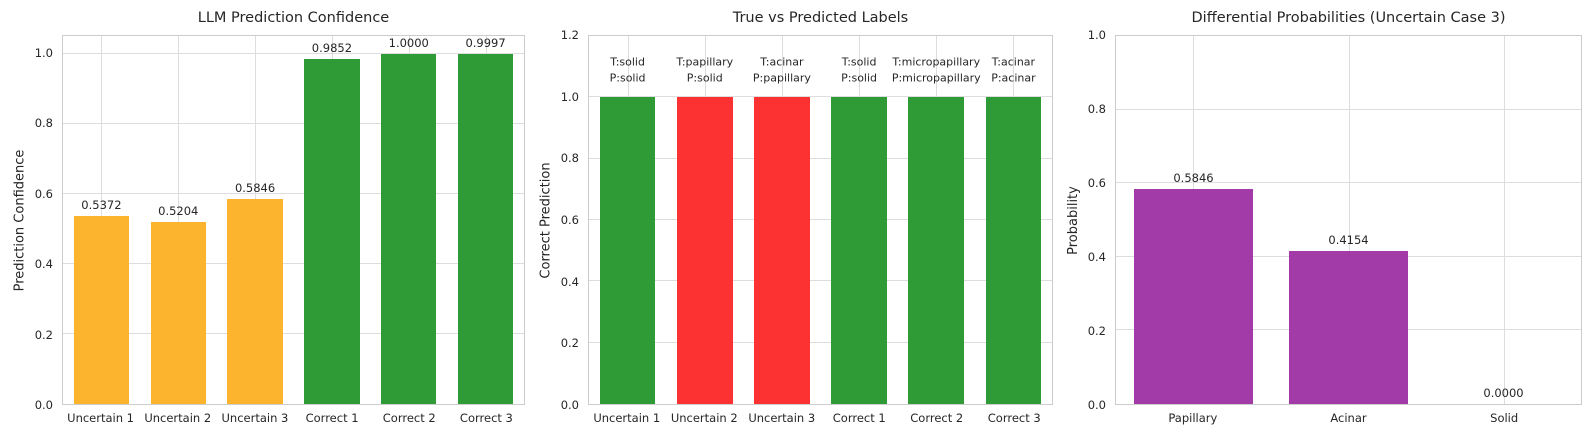 The width and height of the screenshot is (1596, 443). What do you see at coordinates (936, 70) in the screenshot?
I see `bar-annotation: T:micropapillary P:micropapillary` at bounding box center [936, 70].